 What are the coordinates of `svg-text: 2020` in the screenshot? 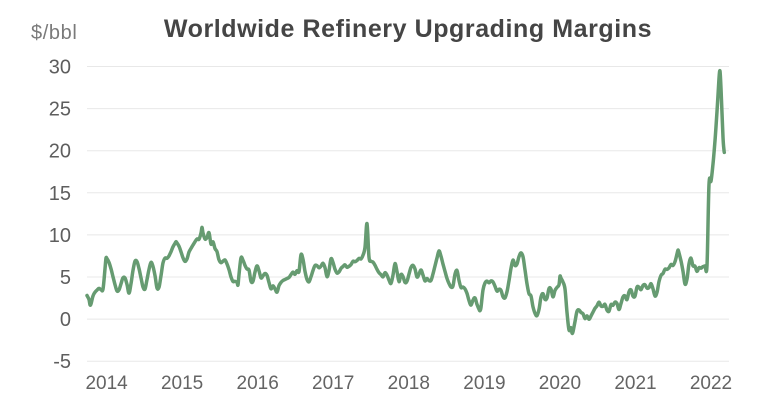 It's located at (560, 383).